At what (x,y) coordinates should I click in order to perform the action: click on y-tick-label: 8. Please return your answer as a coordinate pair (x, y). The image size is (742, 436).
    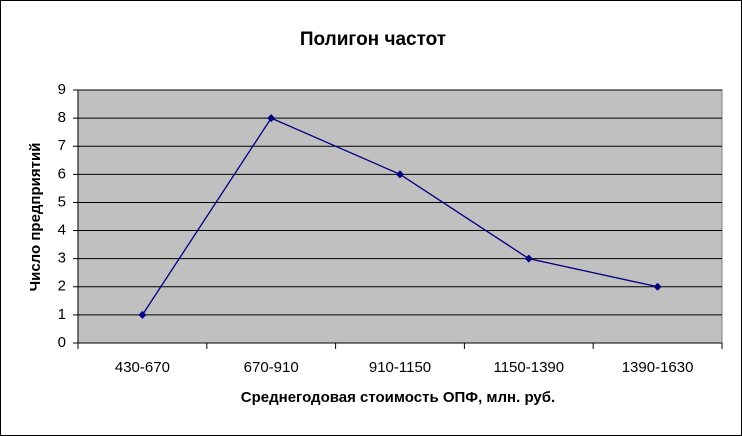
    Looking at the image, I should click on (62, 117).